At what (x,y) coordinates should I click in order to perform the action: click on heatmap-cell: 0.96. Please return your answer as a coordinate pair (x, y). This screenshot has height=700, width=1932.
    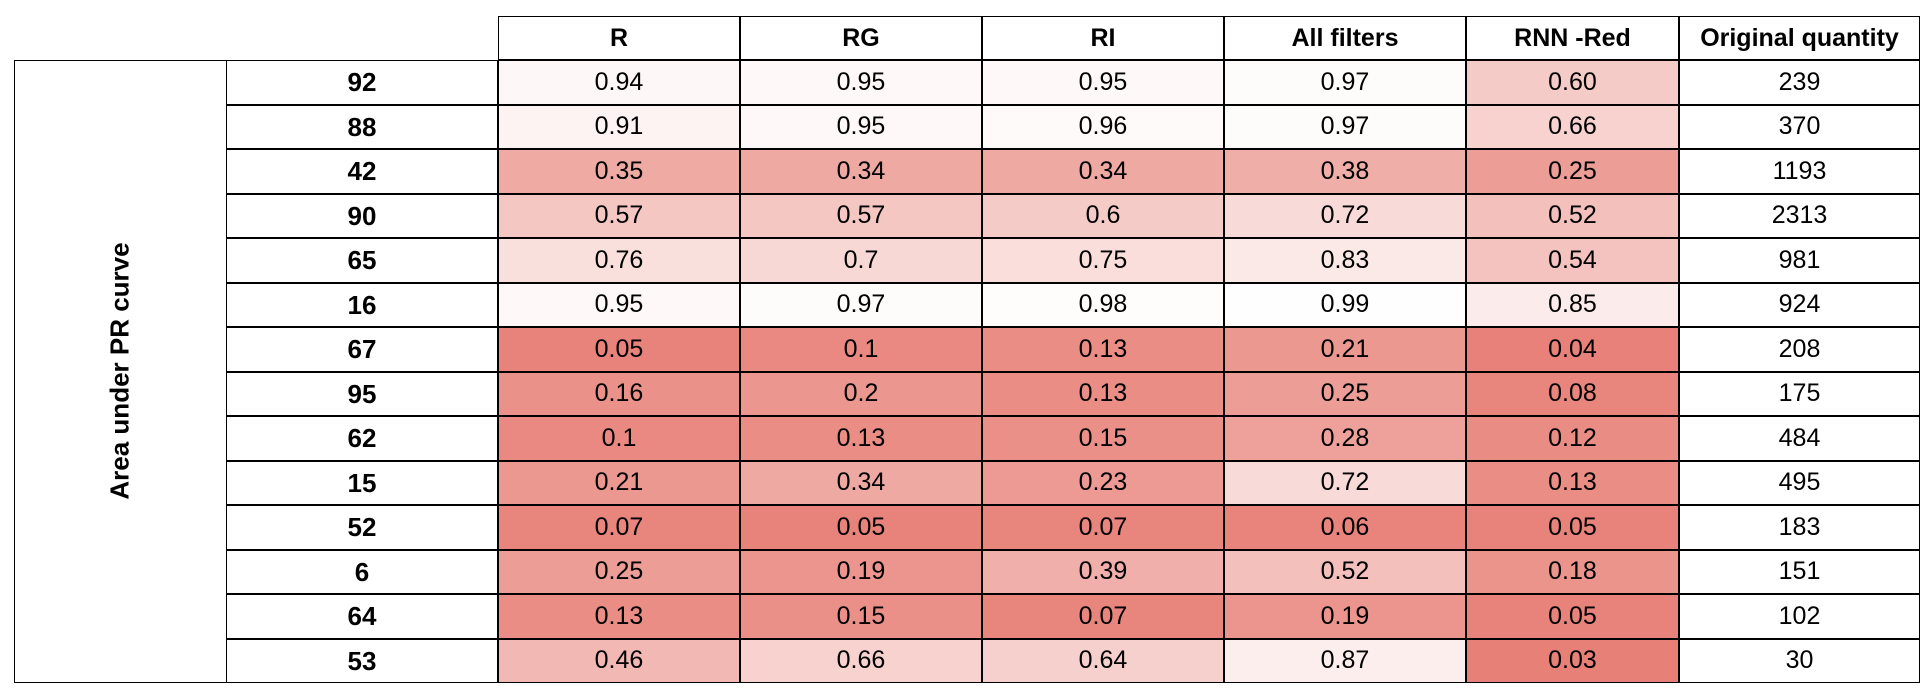
    Looking at the image, I should click on (1103, 126).